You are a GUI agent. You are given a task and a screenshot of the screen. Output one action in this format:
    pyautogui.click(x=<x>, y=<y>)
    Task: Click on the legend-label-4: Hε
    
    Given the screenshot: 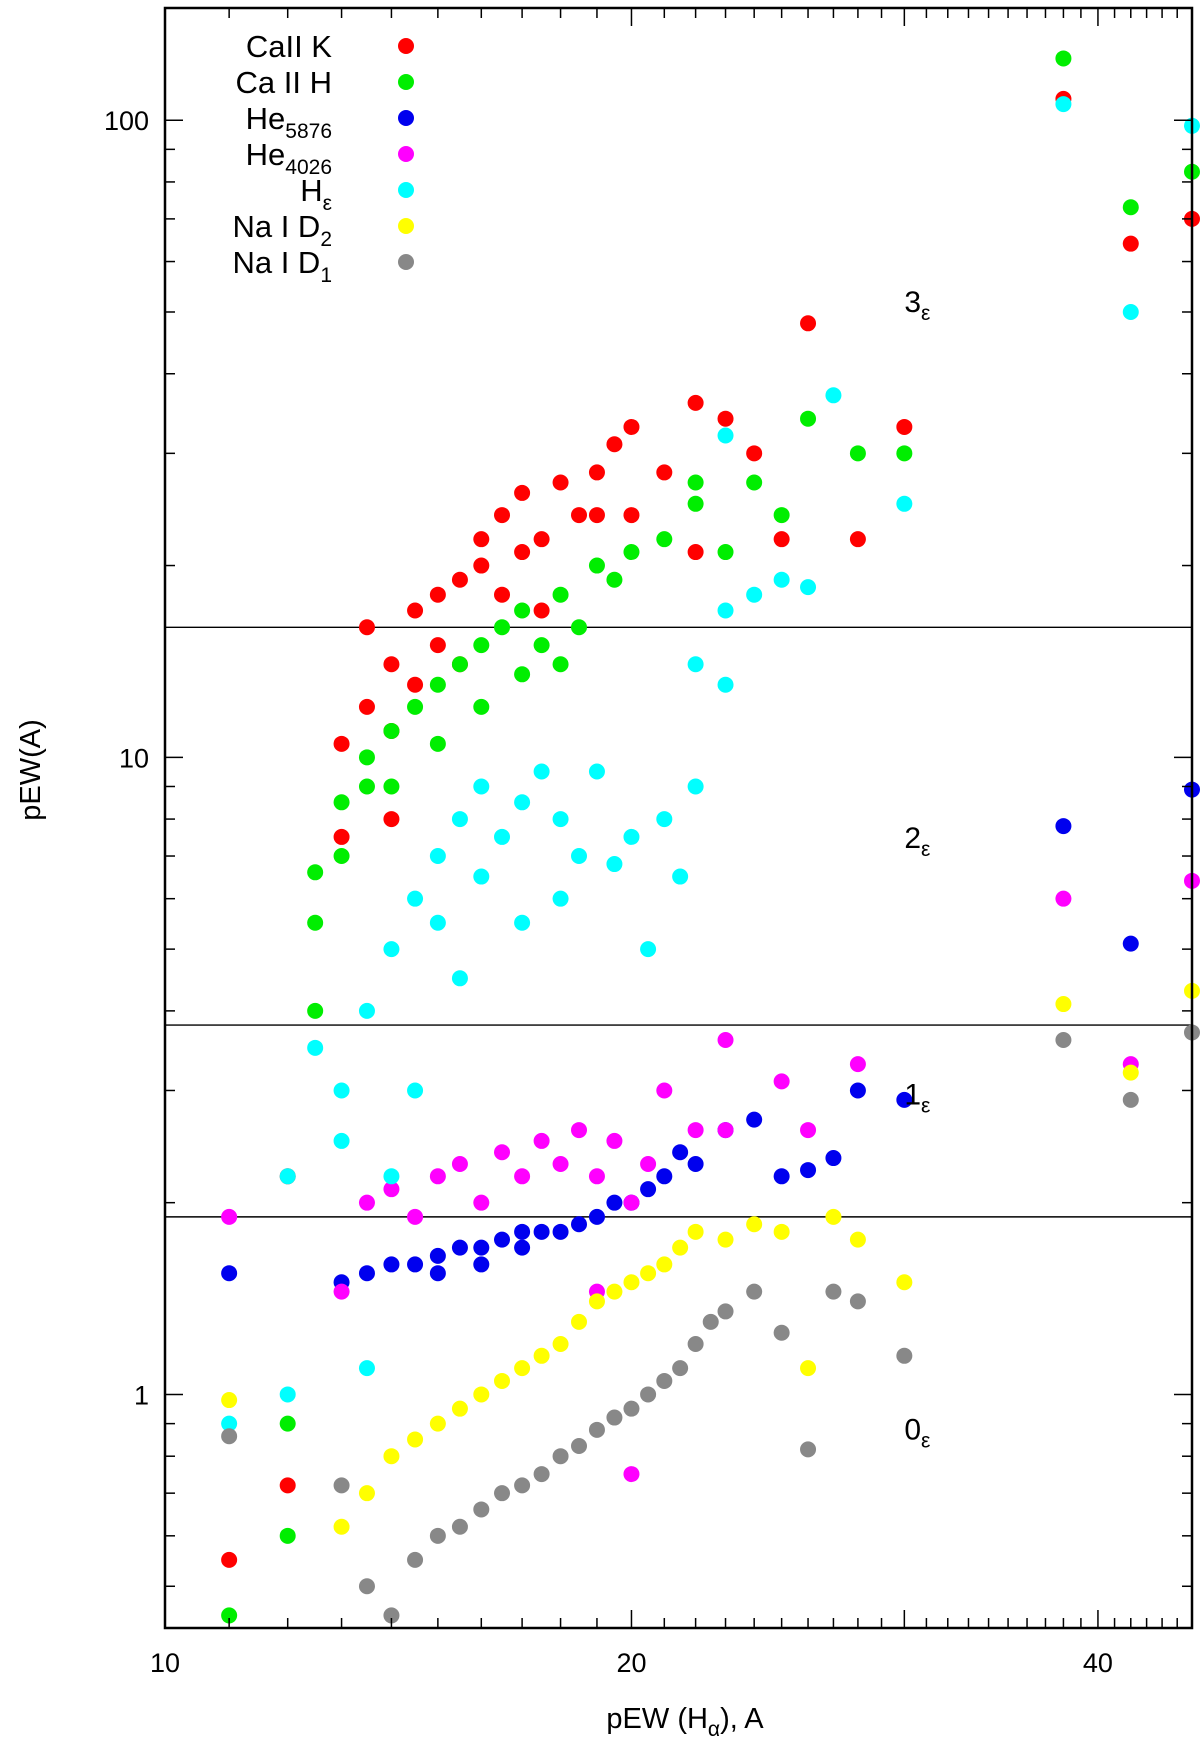 What is the action you would take?
    pyautogui.click(x=316, y=194)
    